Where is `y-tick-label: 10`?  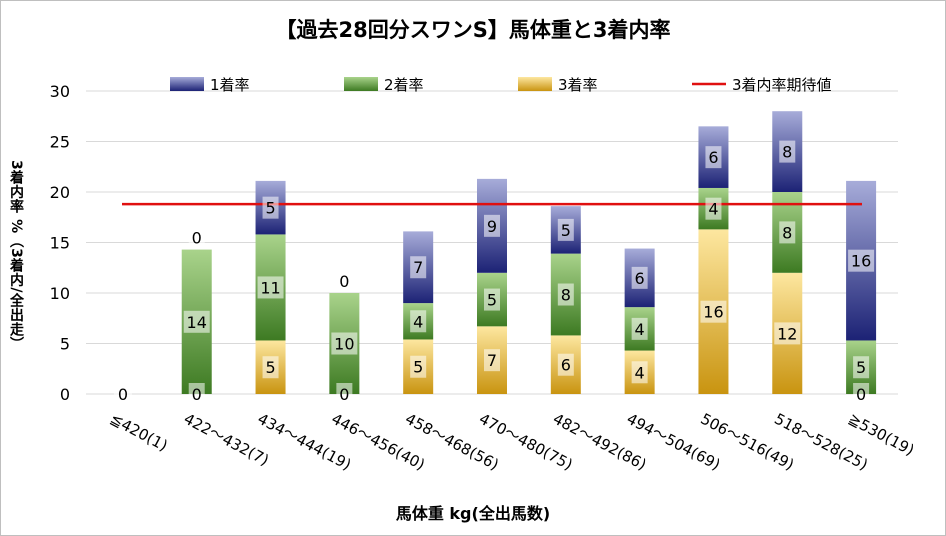 y-tick-label: 10 is located at coordinates (60, 293).